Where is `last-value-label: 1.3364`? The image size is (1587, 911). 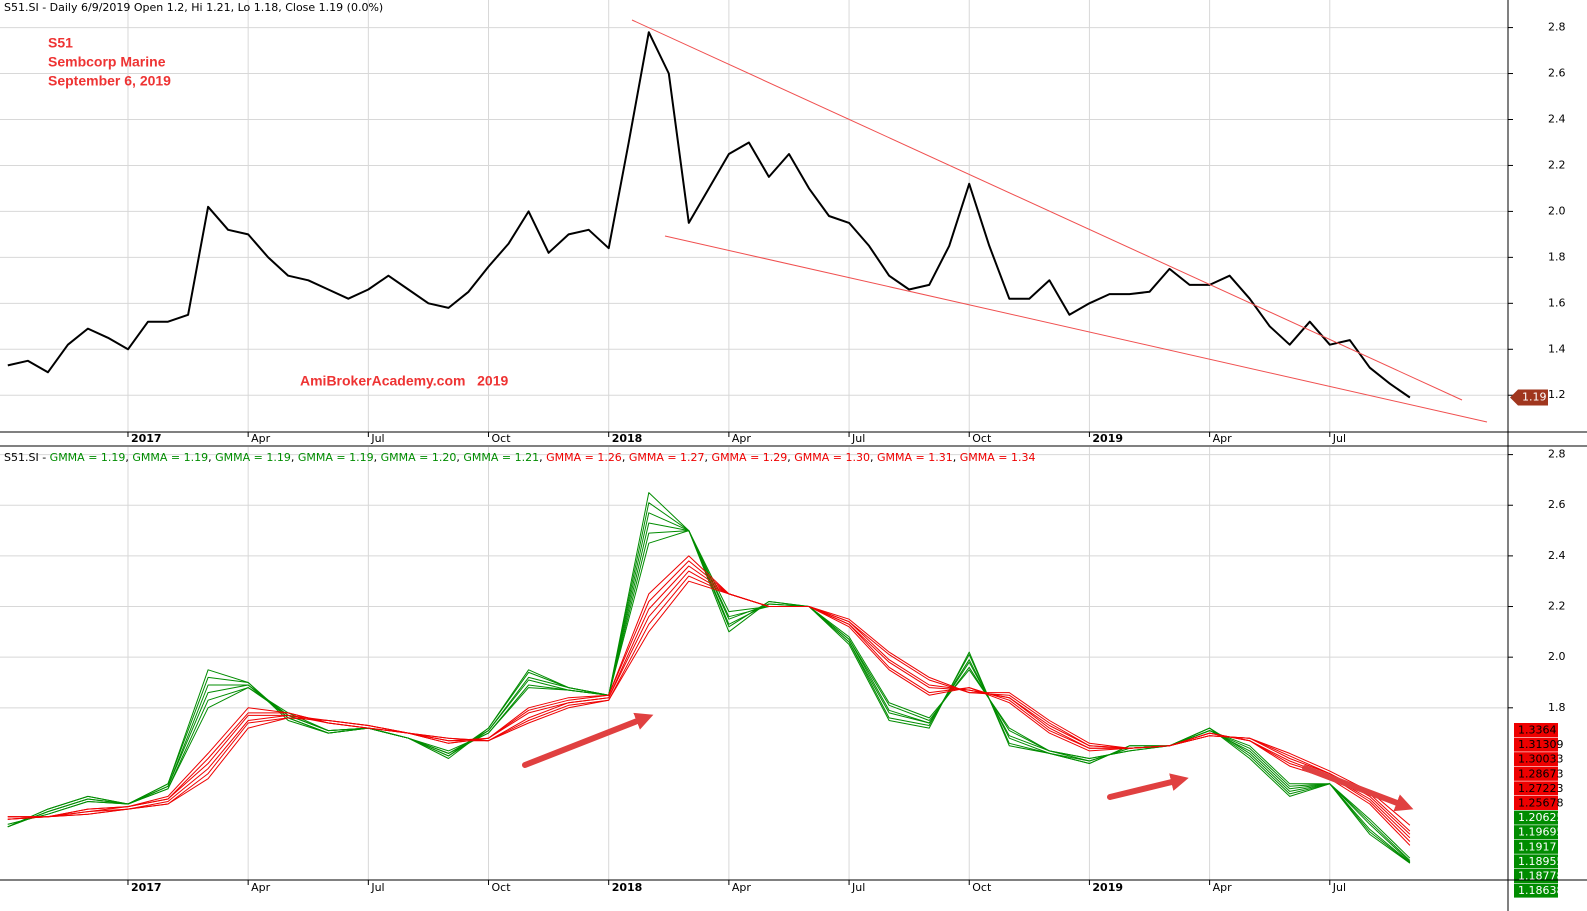 last-value-label: 1.3364 is located at coordinates (1537, 730).